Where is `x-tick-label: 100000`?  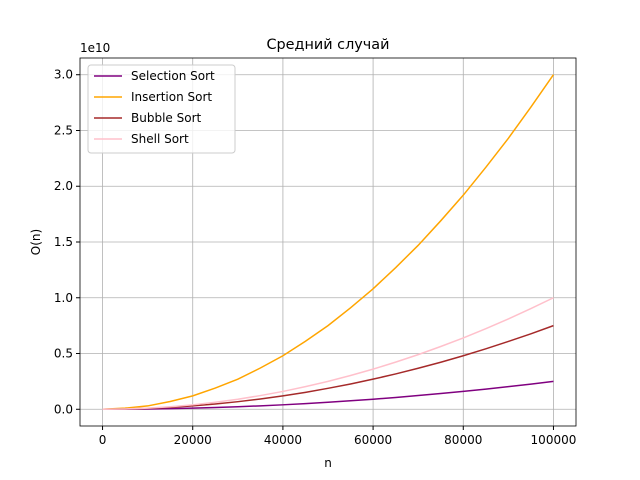 x-tick-label: 100000 is located at coordinates (554, 440).